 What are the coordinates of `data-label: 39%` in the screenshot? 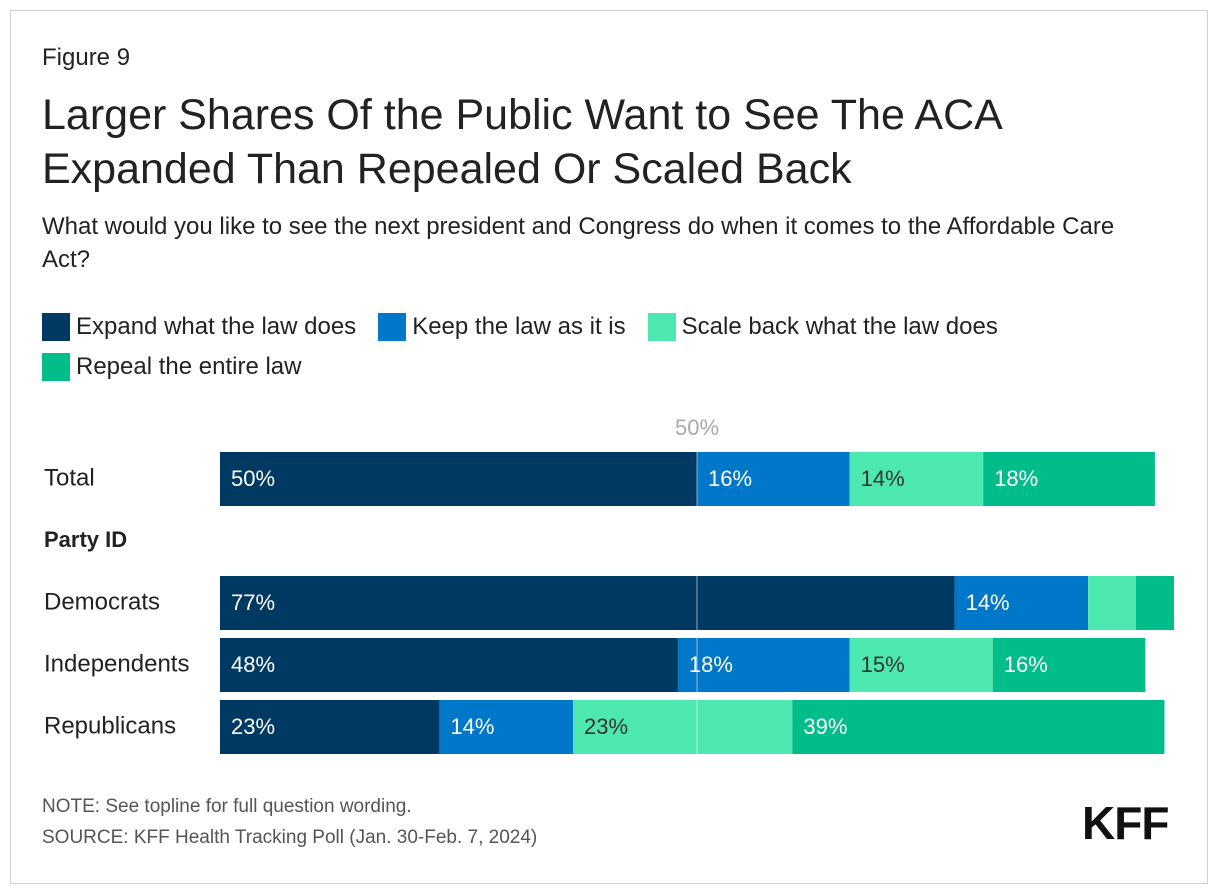 It's located at (825, 726).